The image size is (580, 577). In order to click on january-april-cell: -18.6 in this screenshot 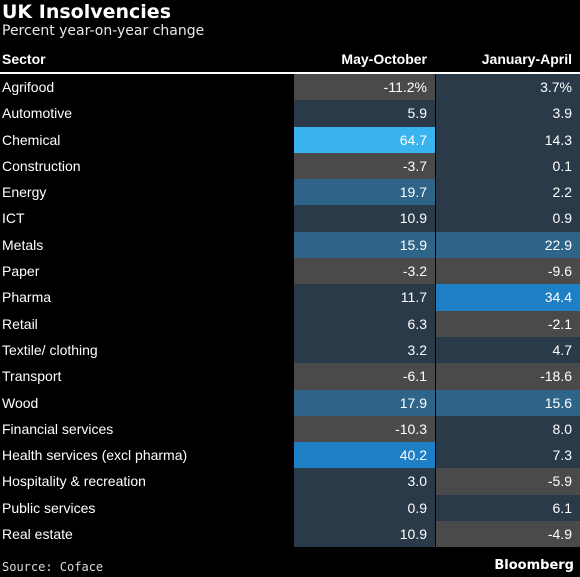, I will do `click(508, 376)`.